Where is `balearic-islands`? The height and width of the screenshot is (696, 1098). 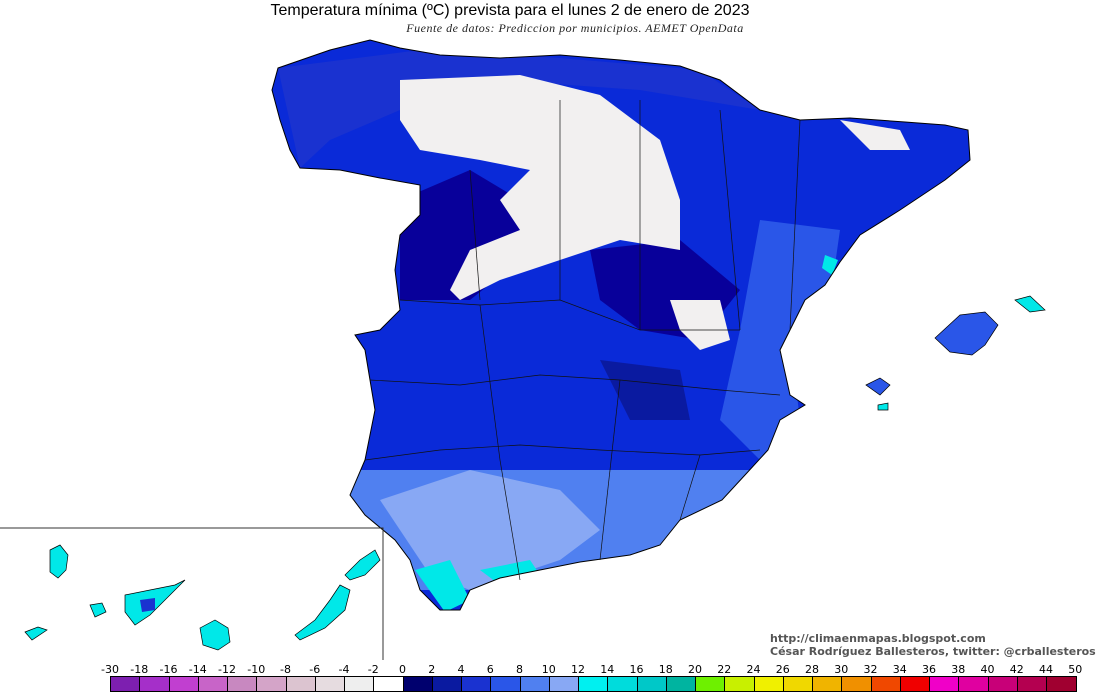
balearic-islands is located at coordinates (955, 353).